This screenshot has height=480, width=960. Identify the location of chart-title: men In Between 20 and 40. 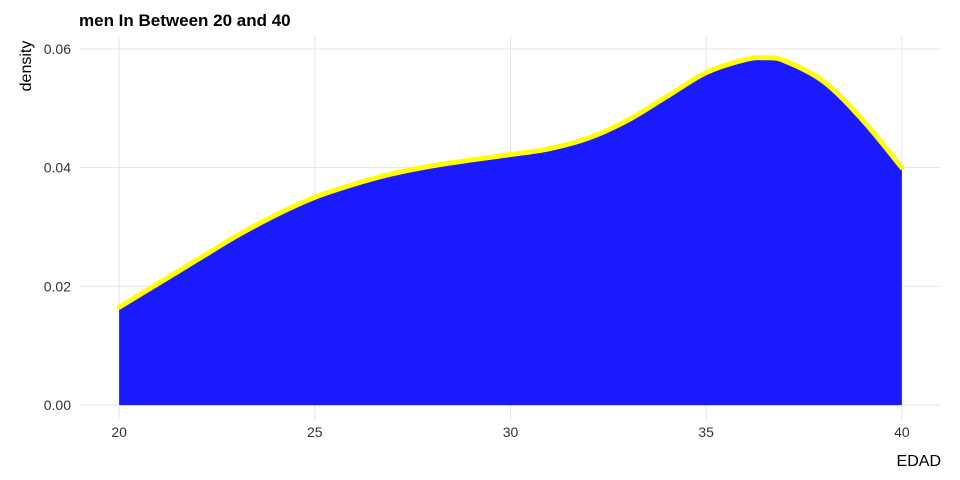
(185, 20).